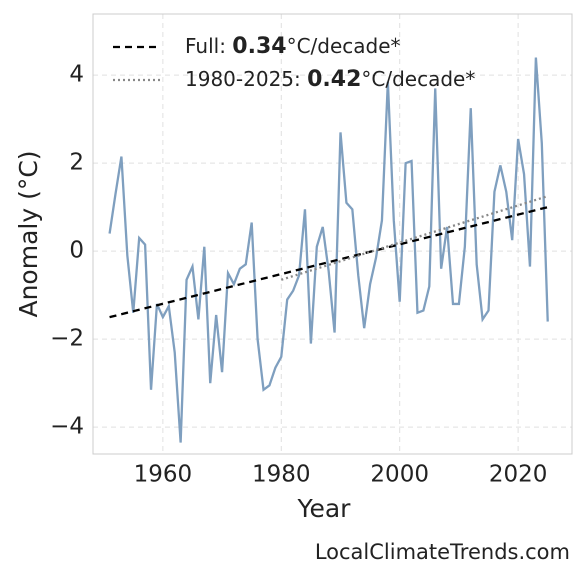 This screenshot has width=585, height=584. What do you see at coordinates (76, 163) in the screenshot?
I see `y-tick-label: 2` at bounding box center [76, 163].